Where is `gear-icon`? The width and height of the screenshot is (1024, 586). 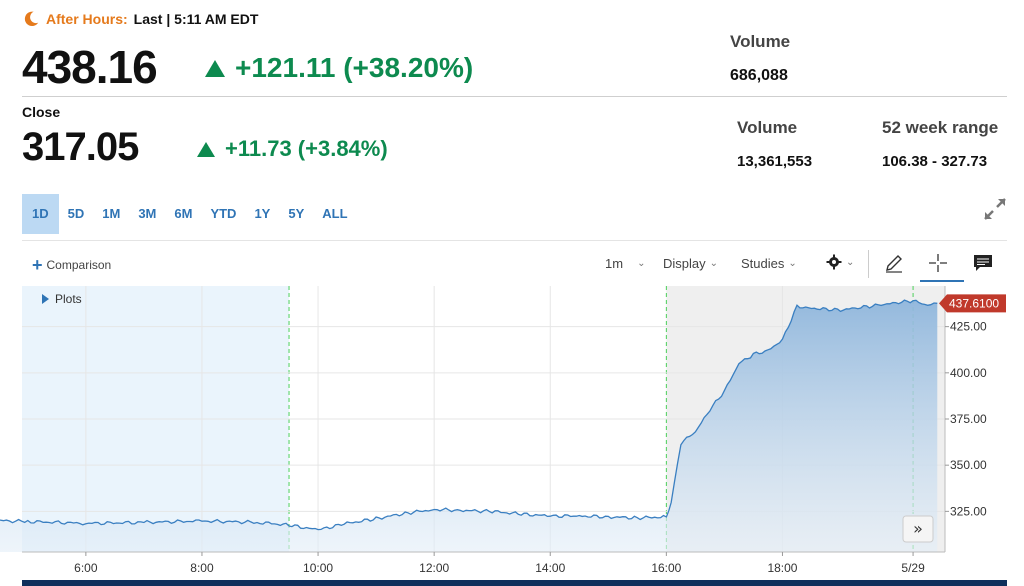
gear-icon is located at coordinates (834, 262).